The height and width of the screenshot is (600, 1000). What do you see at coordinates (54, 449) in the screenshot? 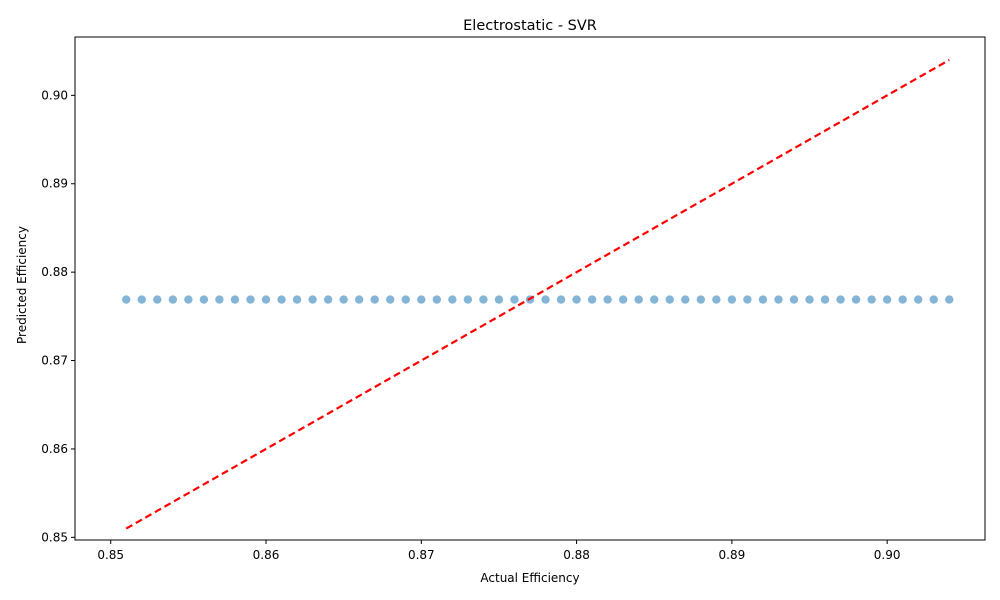
I see `y-tick-label-2: 0.86` at bounding box center [54, 449].